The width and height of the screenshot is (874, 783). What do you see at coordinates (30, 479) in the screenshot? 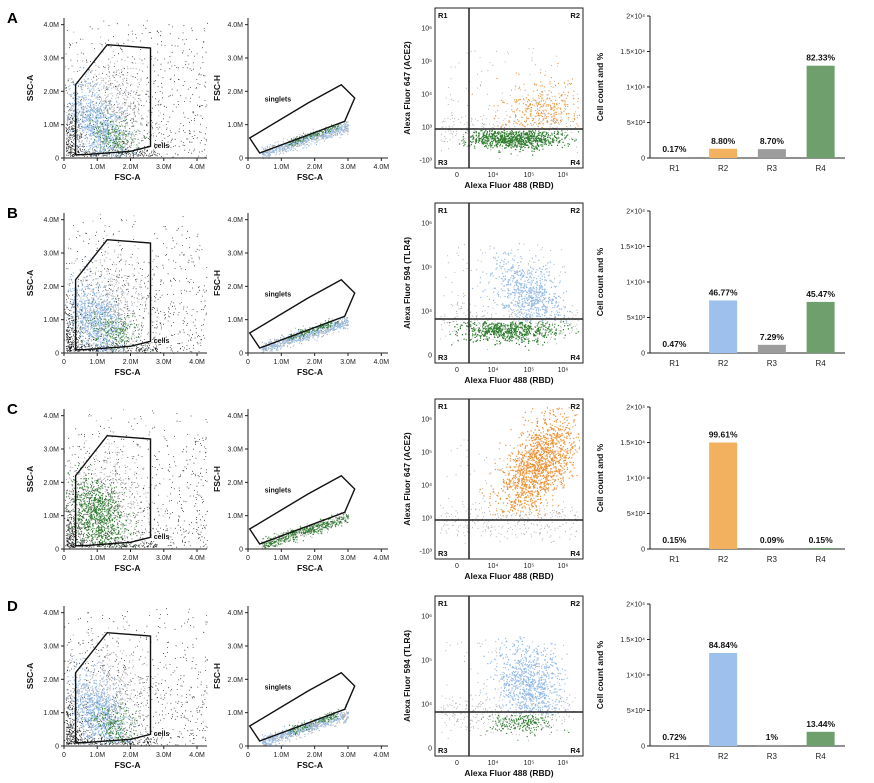
I see `y-axis-label: SSC-A` at bounding box center [30, 479].